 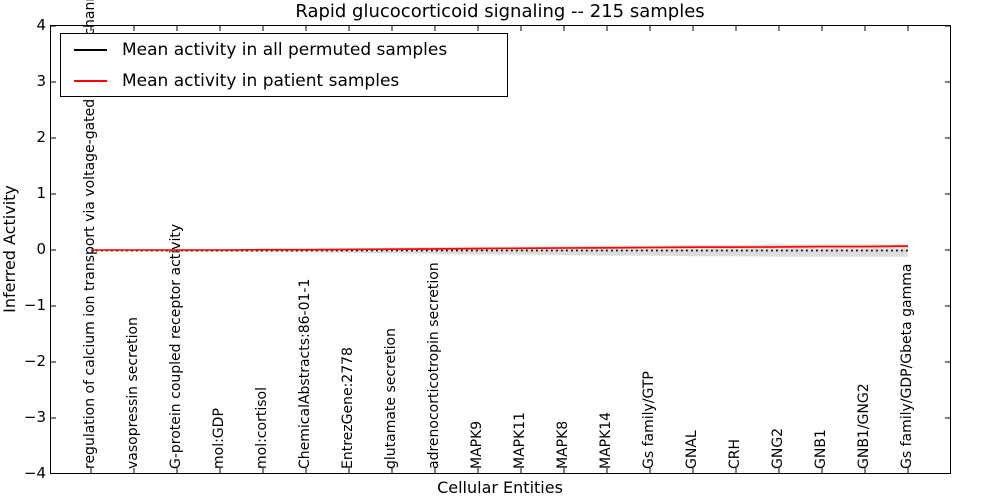 What do you see at coordinates (261, 80) in the screenshot?
I see `legend-label: Mean activity in patient samples` at bounding box center [261, 80].